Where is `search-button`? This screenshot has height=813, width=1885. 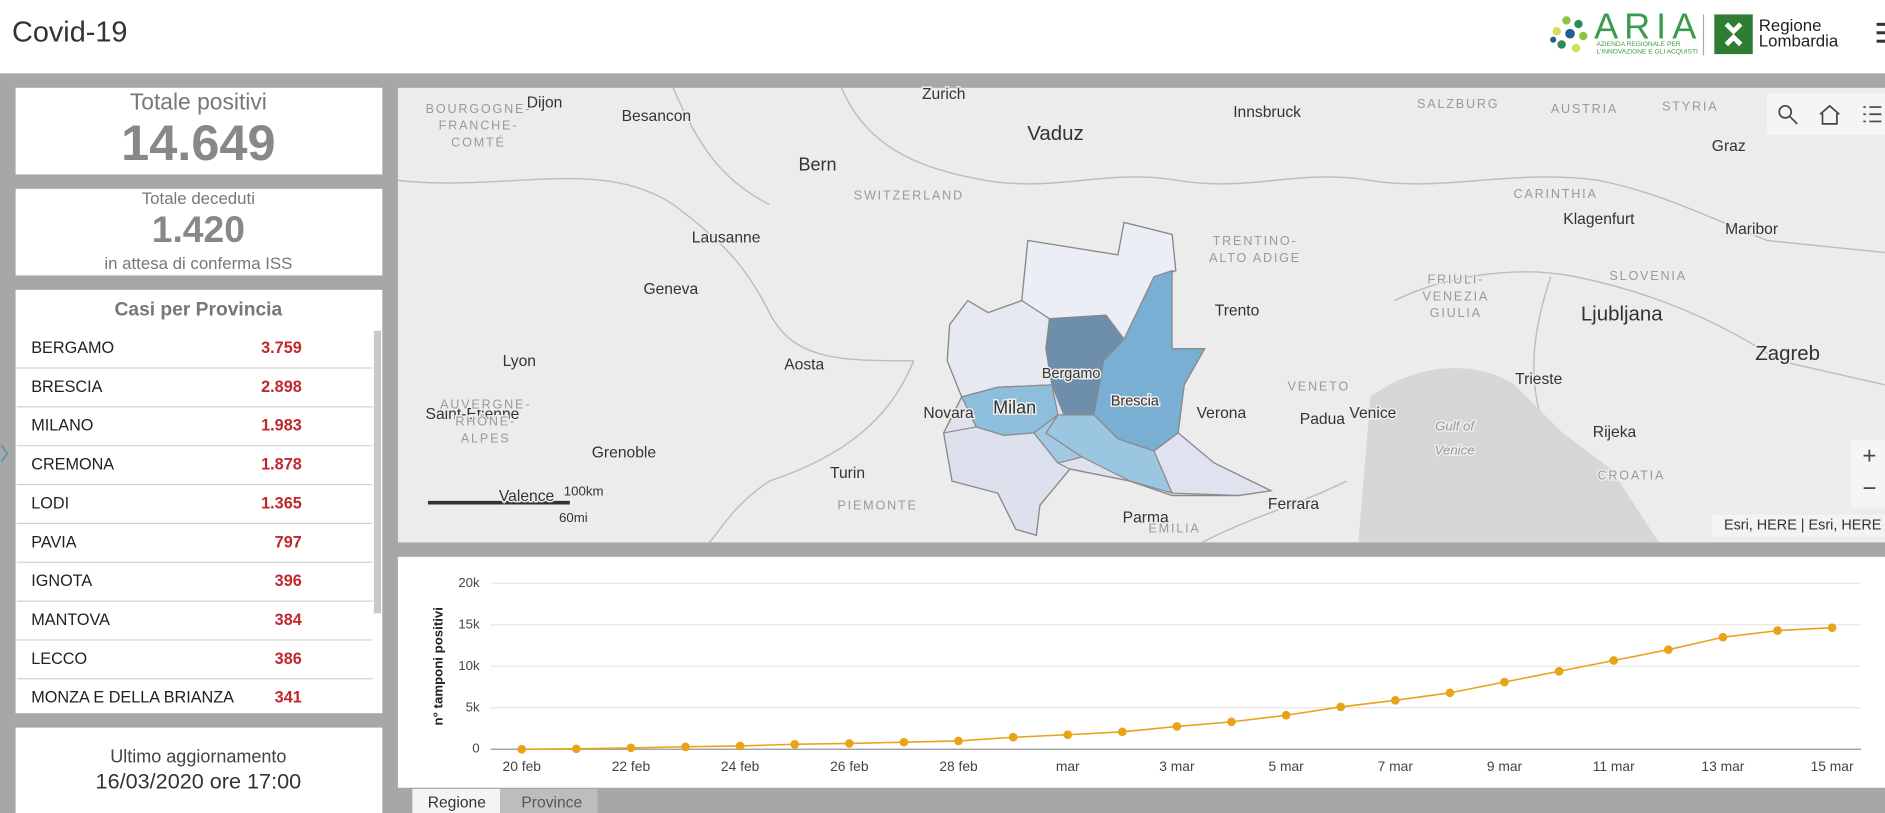 search-button is located at coordinates (1788, 114).